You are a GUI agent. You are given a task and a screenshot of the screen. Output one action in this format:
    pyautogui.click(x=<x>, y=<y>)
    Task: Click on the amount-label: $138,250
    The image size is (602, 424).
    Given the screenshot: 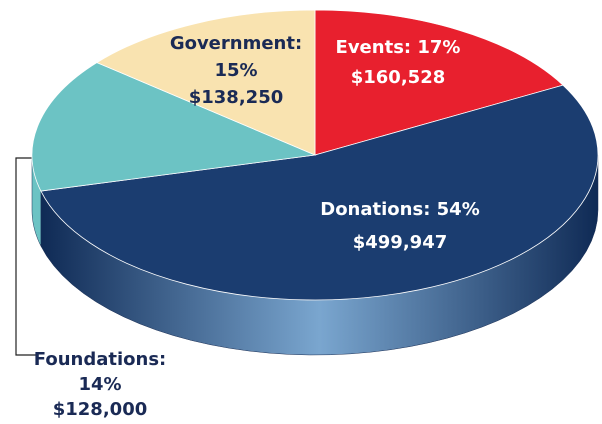 What is the action you would take?
    pyautogui.click(x=236, y=97)
    